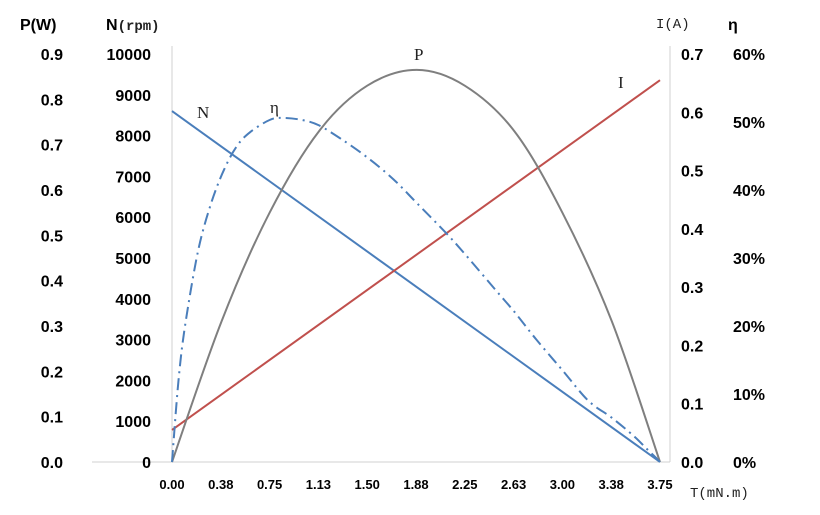  Describe the element at coordinates (673, 25) in the screenshot. I see `current-axis-title: I(A)` at that location.